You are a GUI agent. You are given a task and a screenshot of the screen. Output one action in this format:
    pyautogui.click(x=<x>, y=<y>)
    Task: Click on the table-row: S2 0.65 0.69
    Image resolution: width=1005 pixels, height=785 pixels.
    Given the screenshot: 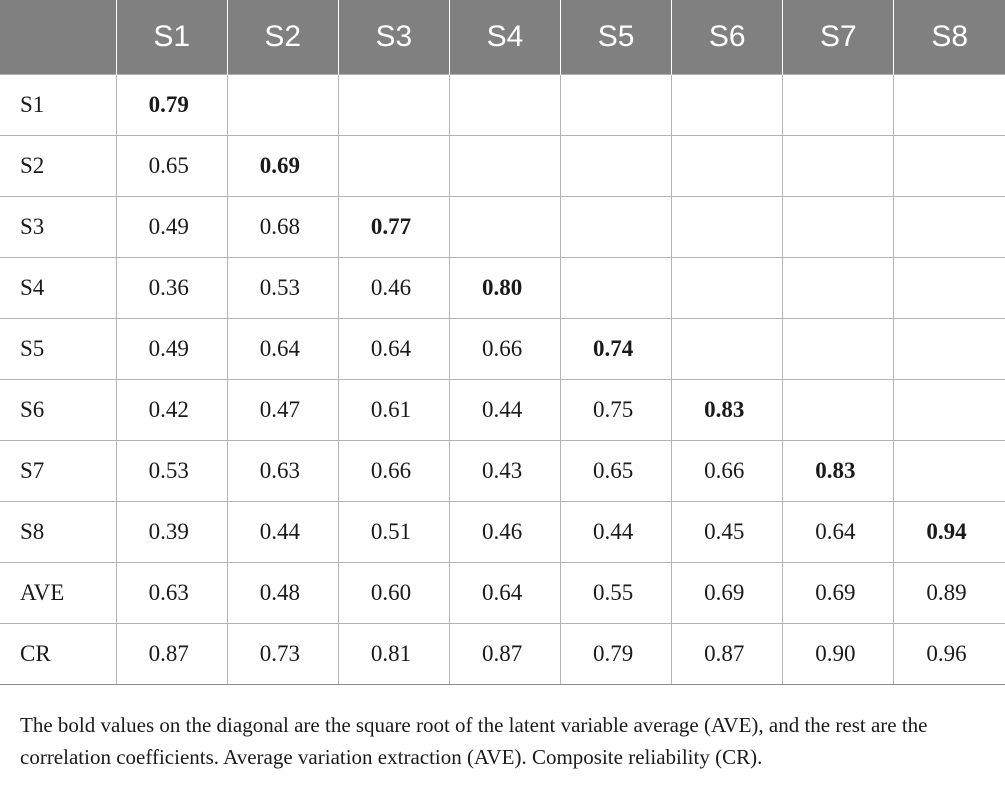 What is the action you would take?
    pyautogui.click(x=502, y=166)
    